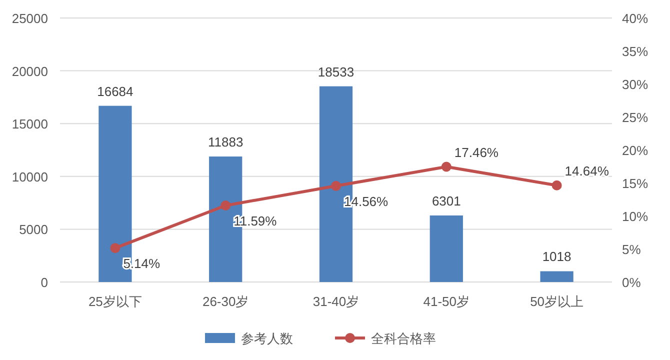  What do you see at coordinates (403, 338) in the screenshot?
I see `legend-label: 全科合格率` at bounding box center [403, 338].